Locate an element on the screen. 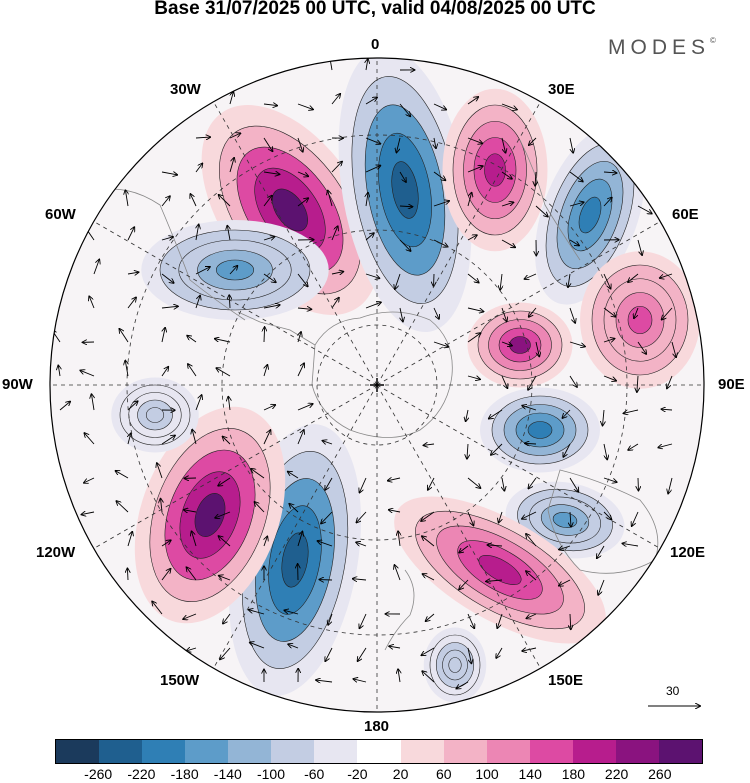  colorbar-tick-label: 220 is located at coordinates (616, 774).